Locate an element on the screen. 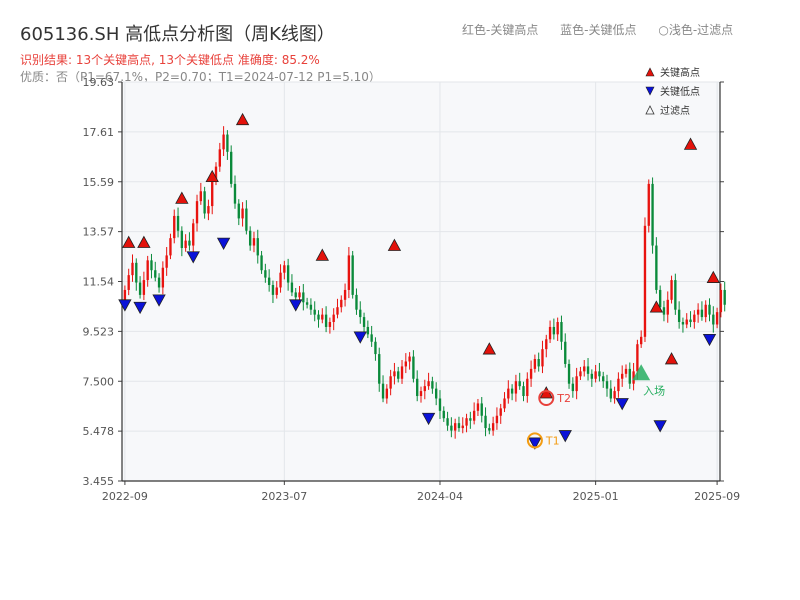 The height and width of the screenshot is (600, 800). y-tick-label: 9.523 is located at coordinates (99, 331).